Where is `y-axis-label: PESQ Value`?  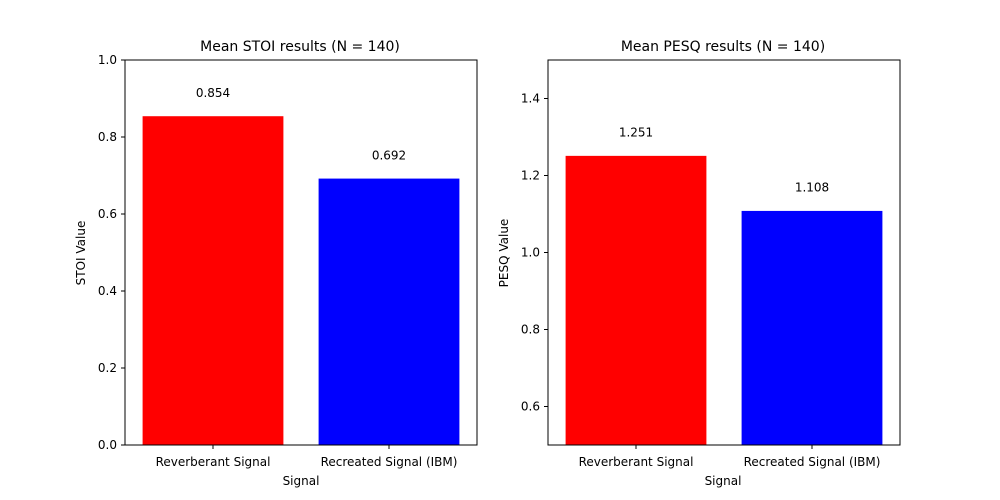 y-axis-label: PESQ Value is located at coordinates (504, 253).